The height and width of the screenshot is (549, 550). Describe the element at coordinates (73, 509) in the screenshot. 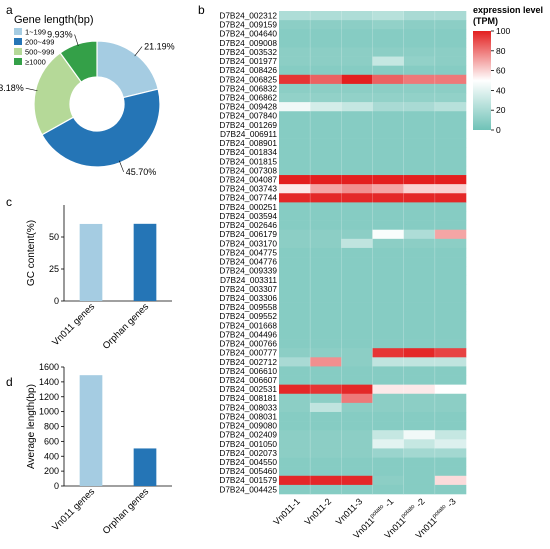

I see `x-tick-label: Vn011 genes` at that location.